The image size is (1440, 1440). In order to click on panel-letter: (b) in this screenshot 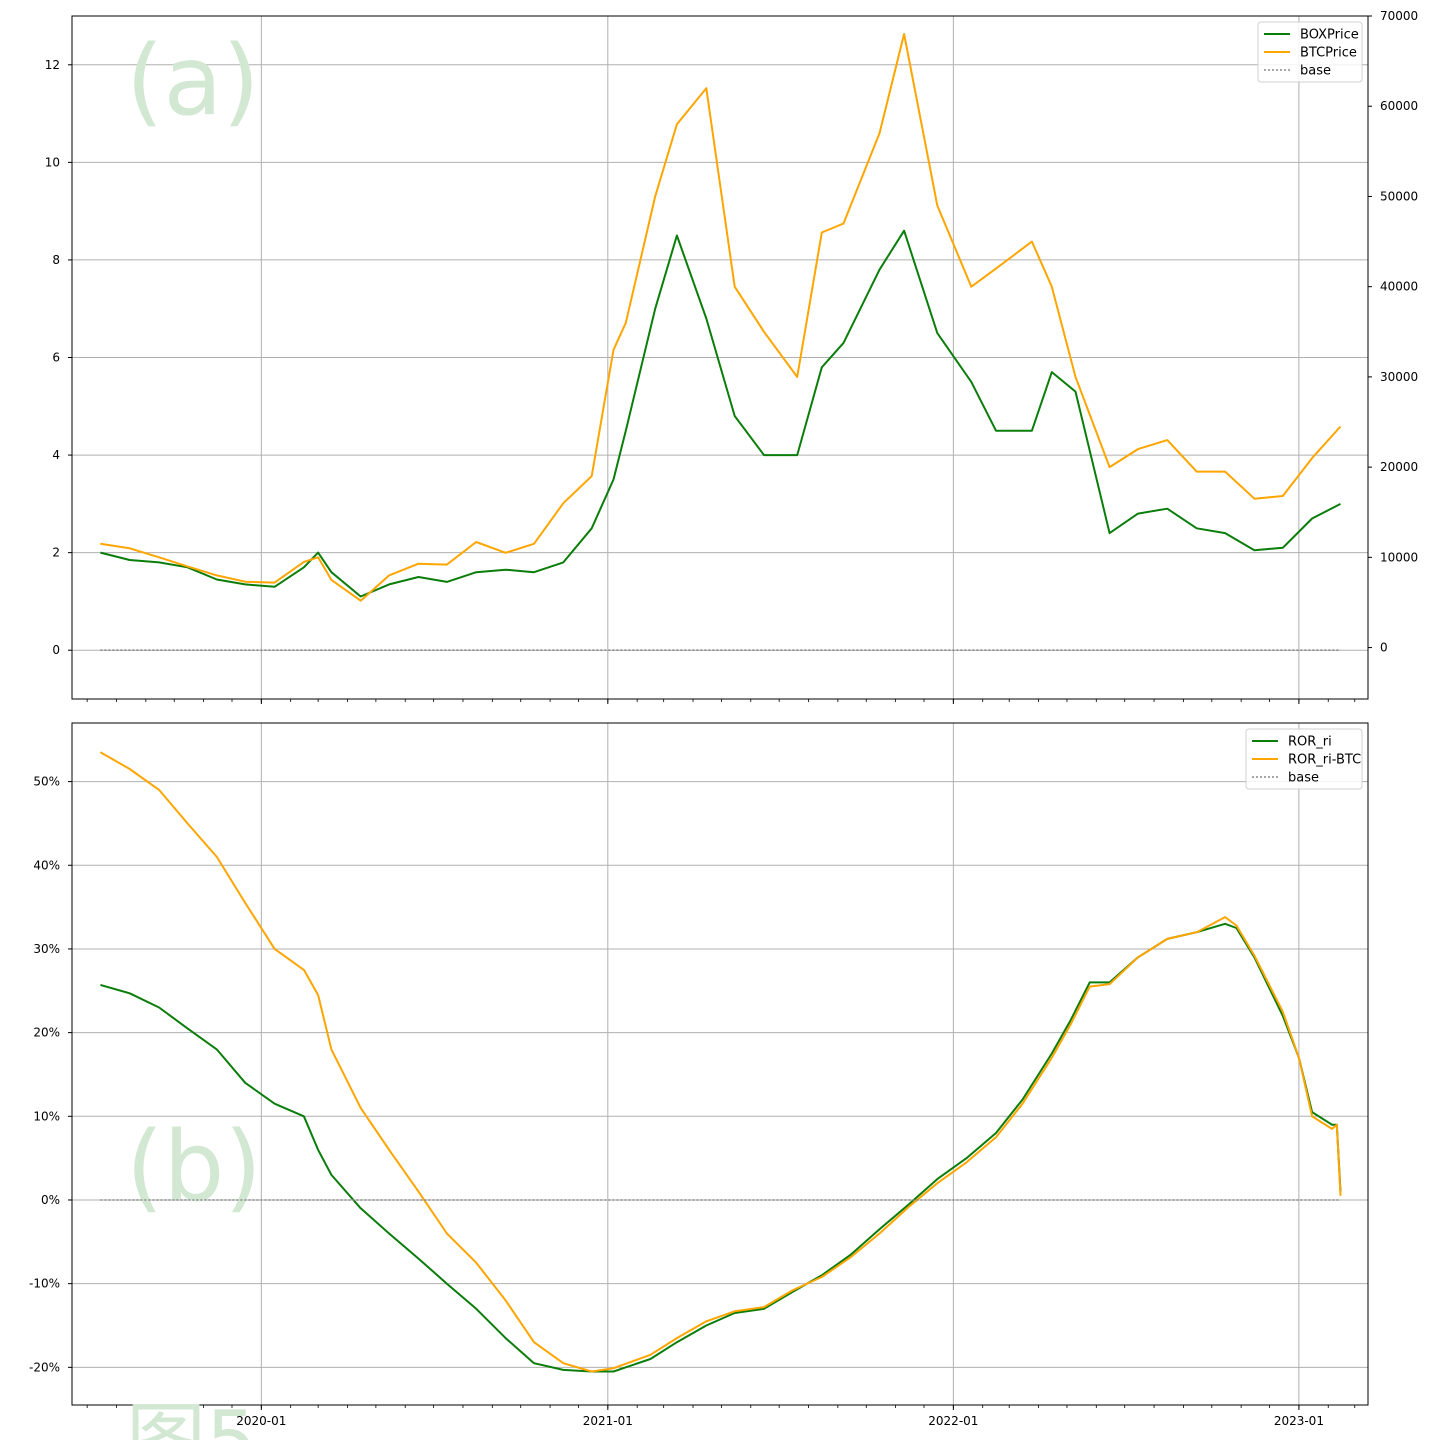, I will do `click(194, 1167)`.